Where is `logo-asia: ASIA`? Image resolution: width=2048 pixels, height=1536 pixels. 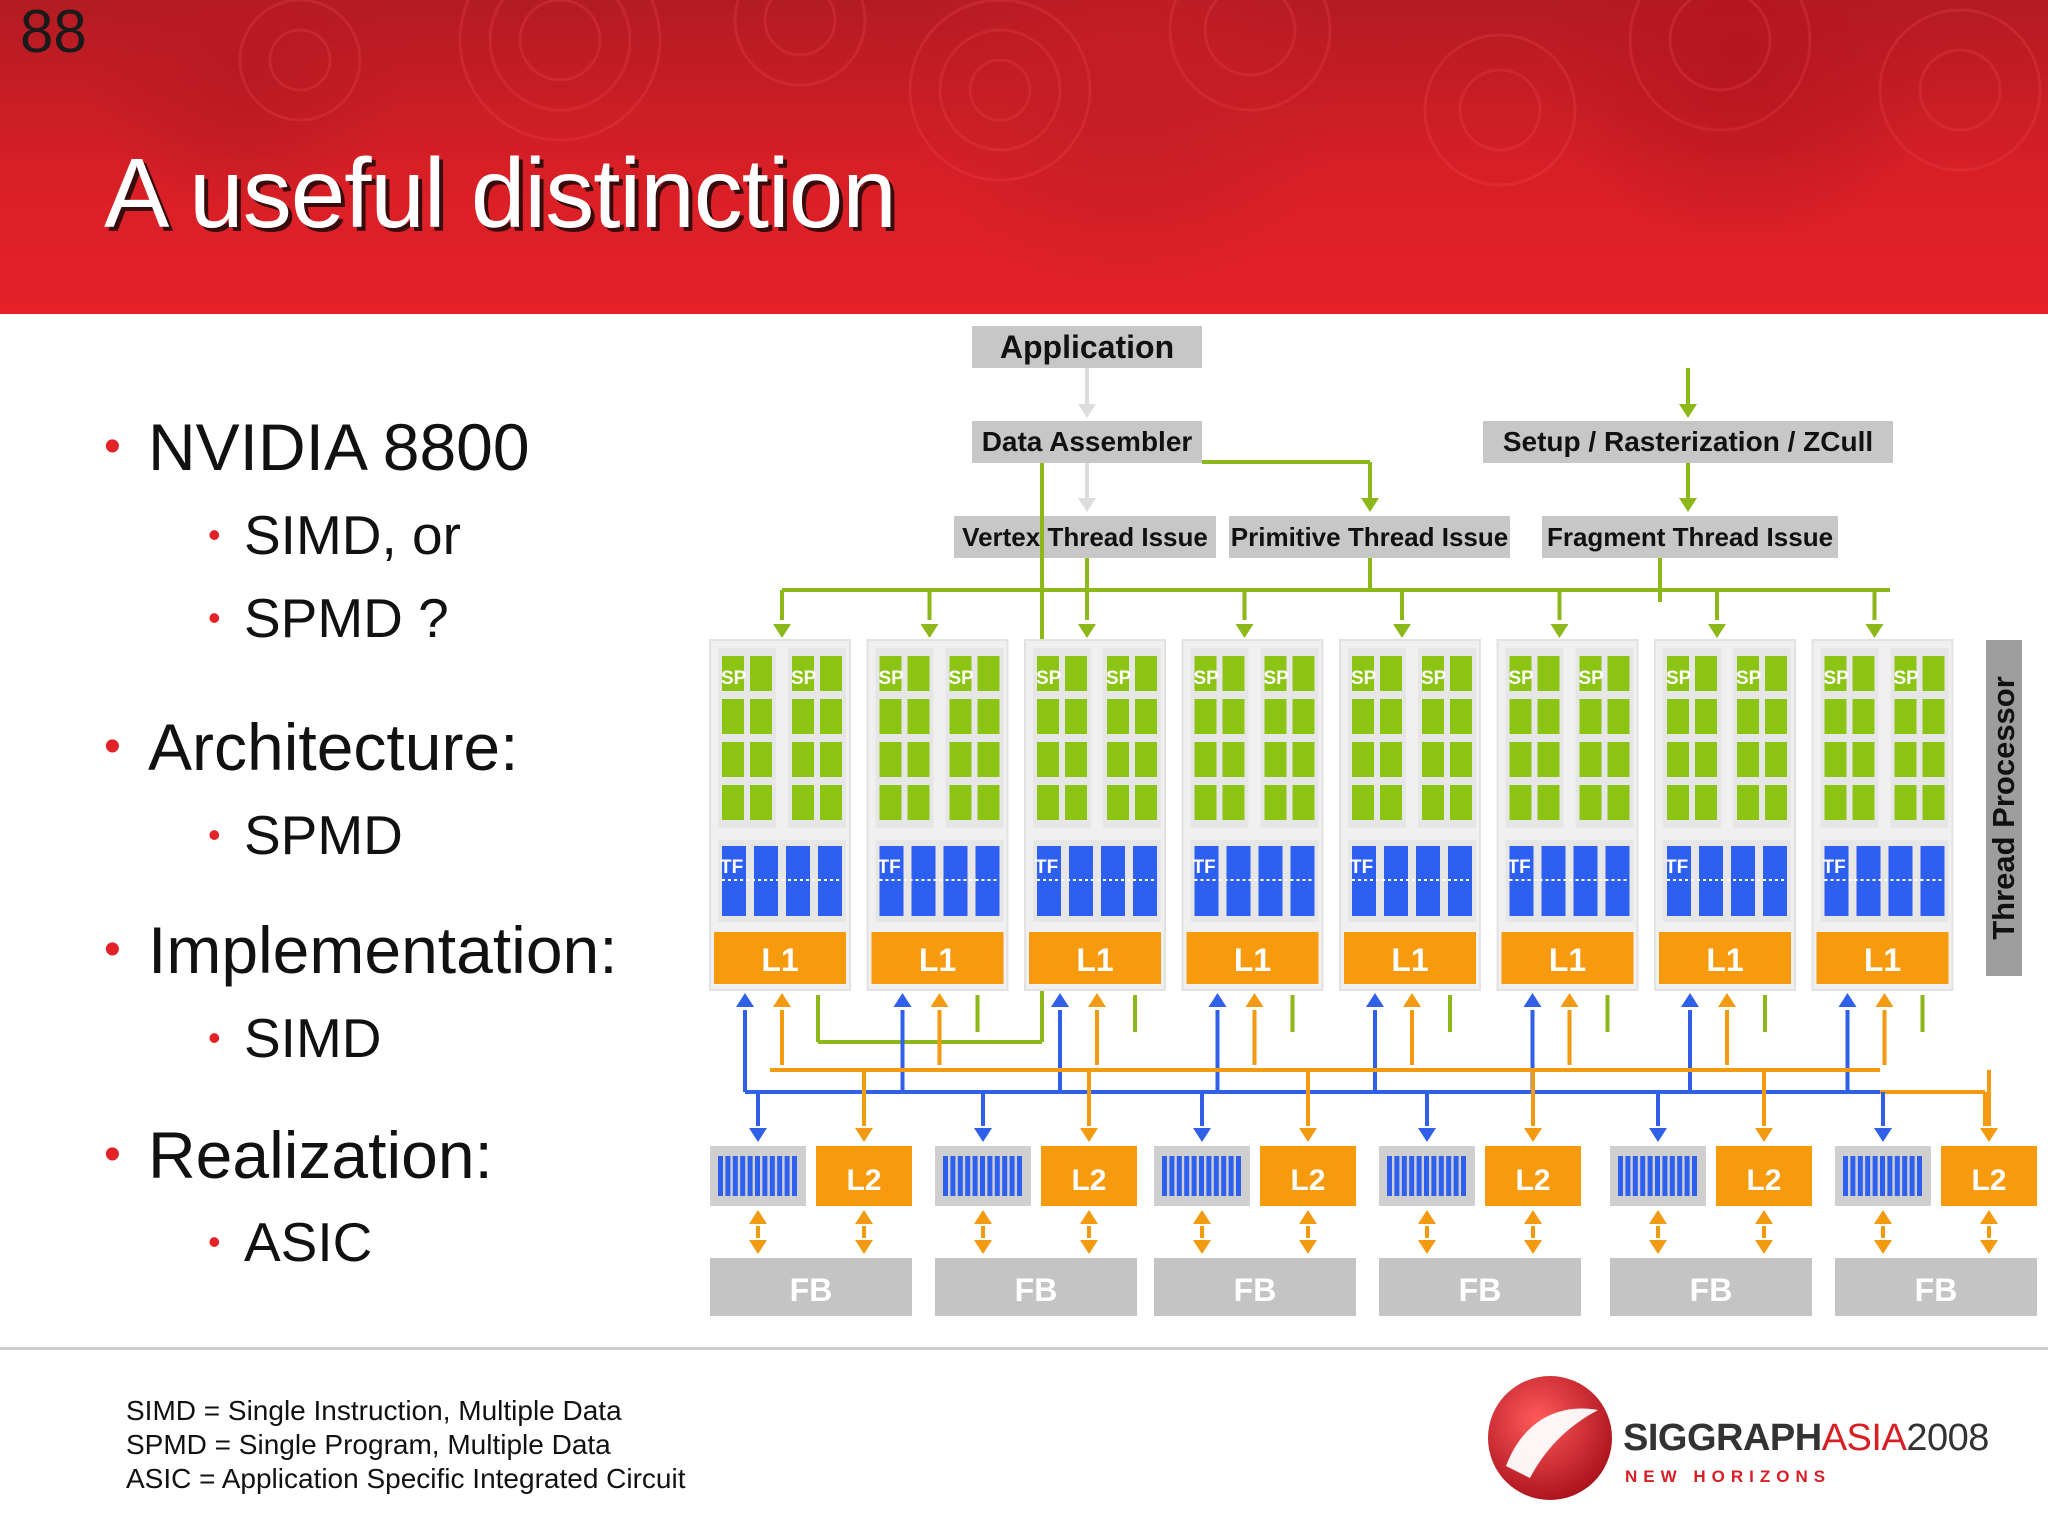
logo-asia: ASIA is located at coordinates (1864, 1438).